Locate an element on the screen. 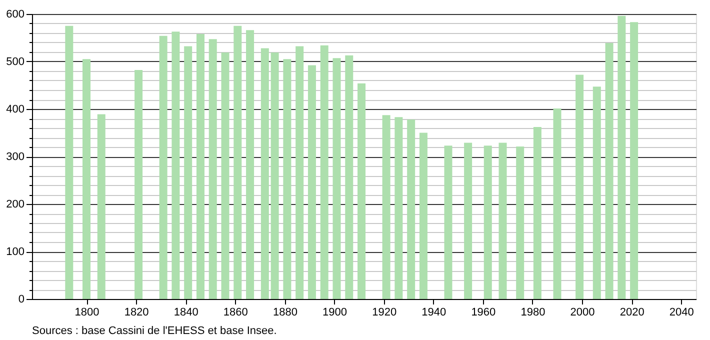 The height and width of the screenshot is (340, 710). y-tick-label: 200 is located at coordinates (15, 204).